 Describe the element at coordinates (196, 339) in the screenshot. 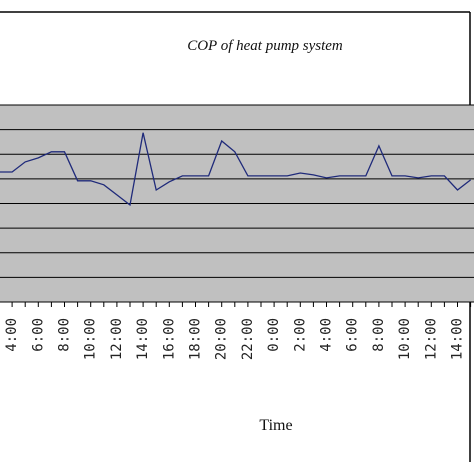

I see `x-tick-label: 18:00` at that location.